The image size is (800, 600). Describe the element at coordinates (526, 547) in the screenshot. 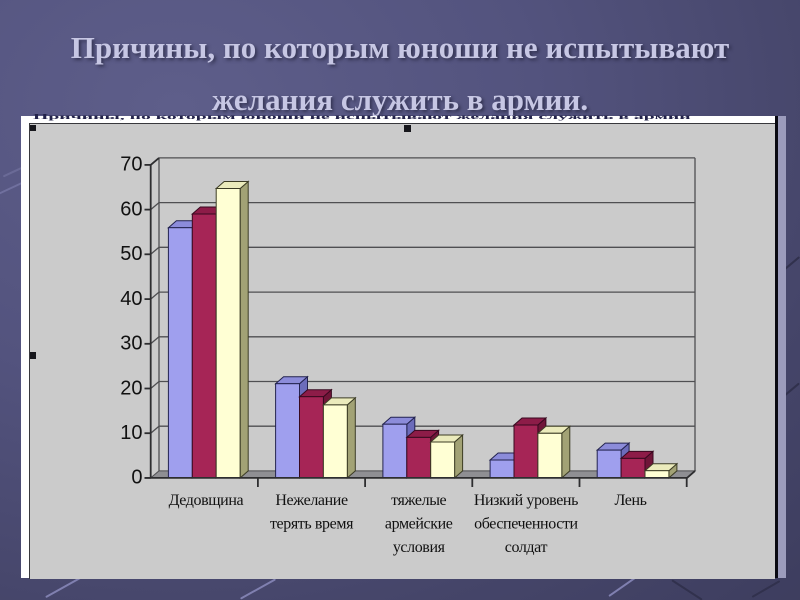

I see `svg-text: солдат` at that location.